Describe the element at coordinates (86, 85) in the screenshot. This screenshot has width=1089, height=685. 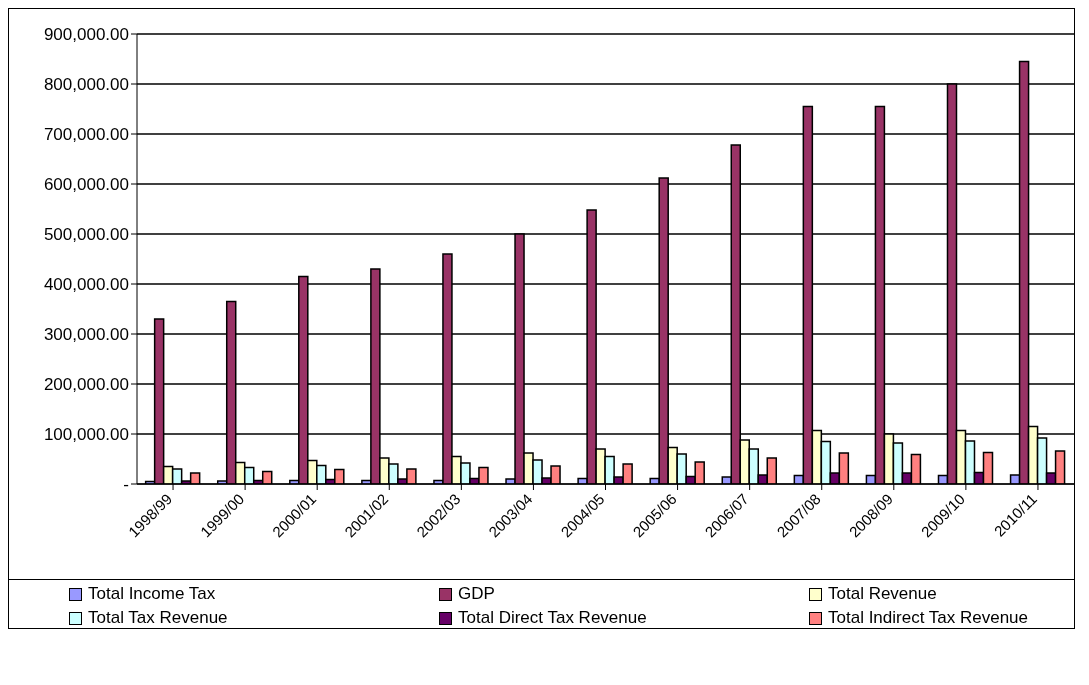
I see `y-tick-label: 800,000.00` at that location.